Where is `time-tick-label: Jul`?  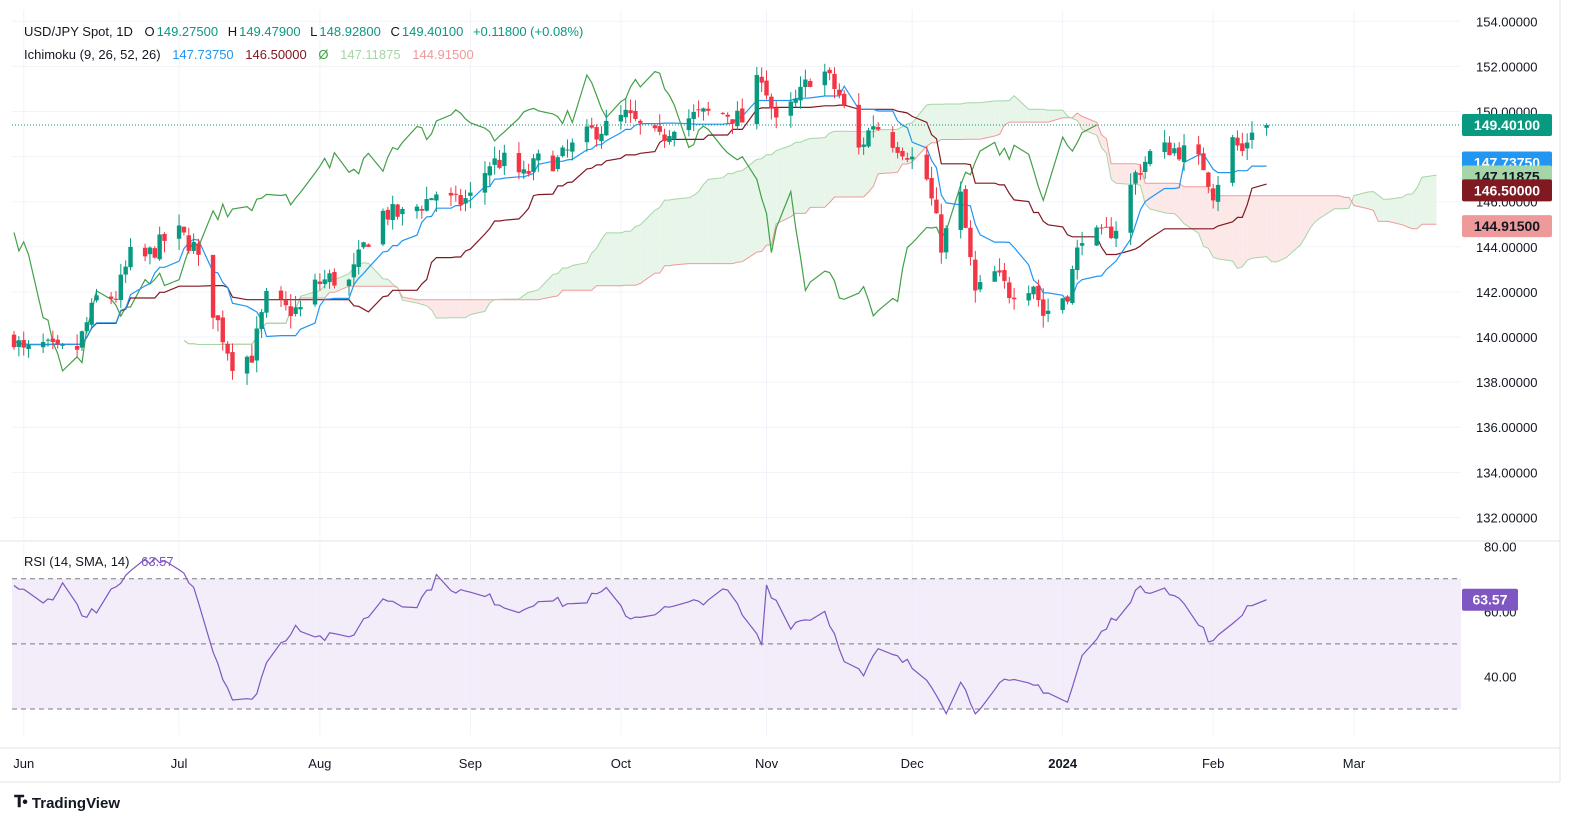 time-tick-label: Jul is located at coordinates (179, 763).